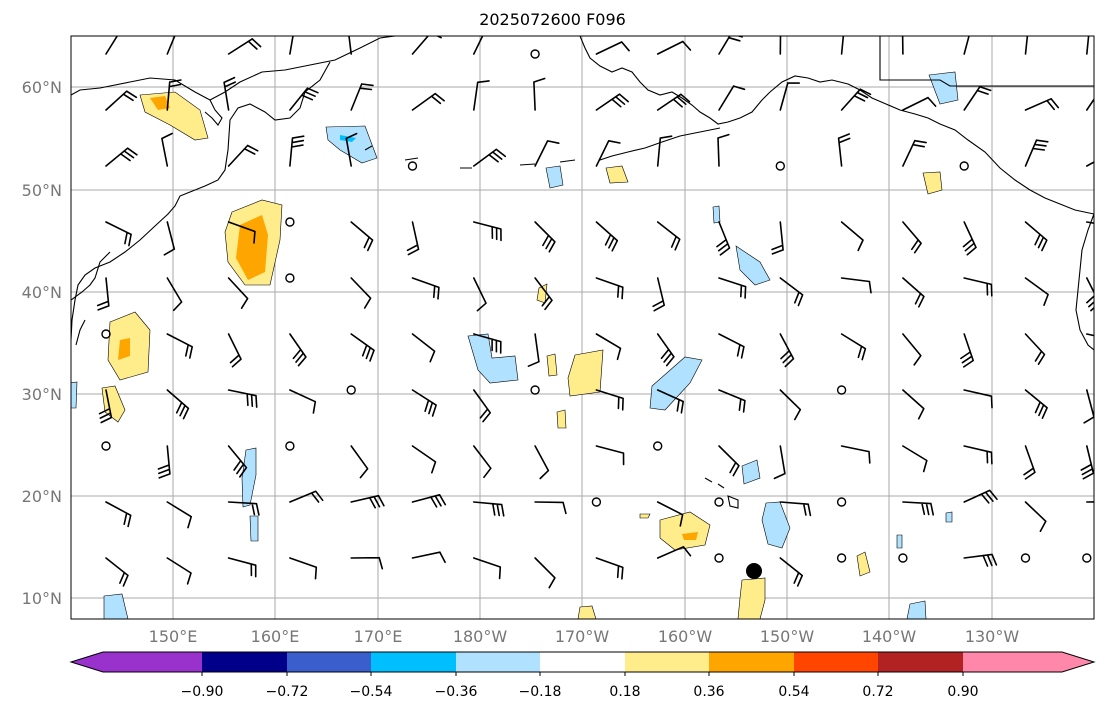 This screenshot has width=1105, height=712. I want to click on coastline-aleutians, so click(542, 148).